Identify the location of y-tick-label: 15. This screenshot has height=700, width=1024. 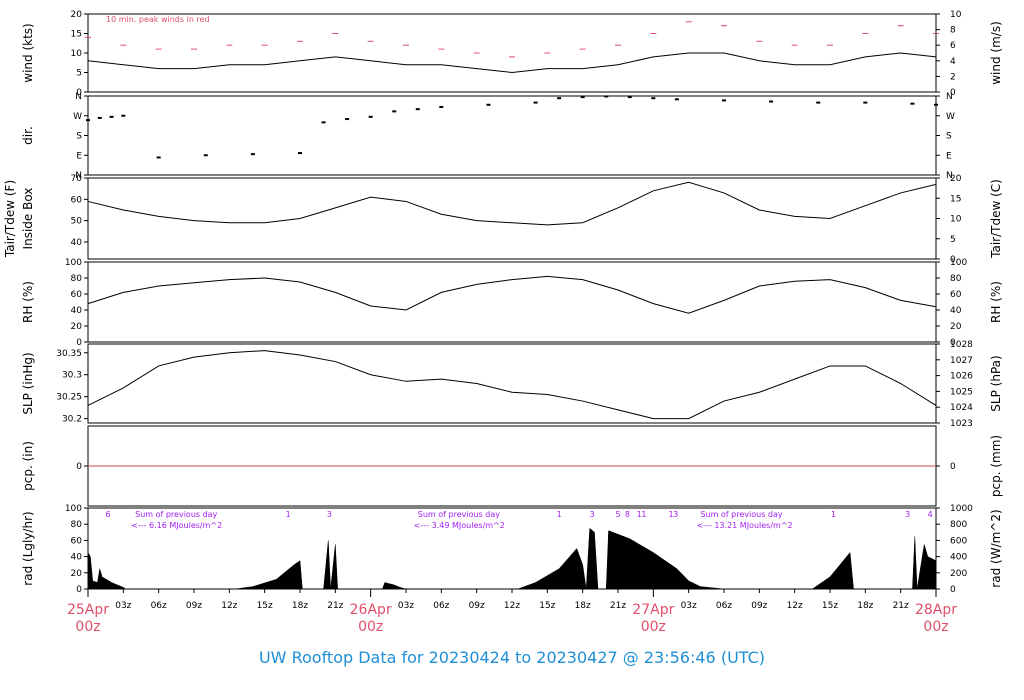
(76, 35).